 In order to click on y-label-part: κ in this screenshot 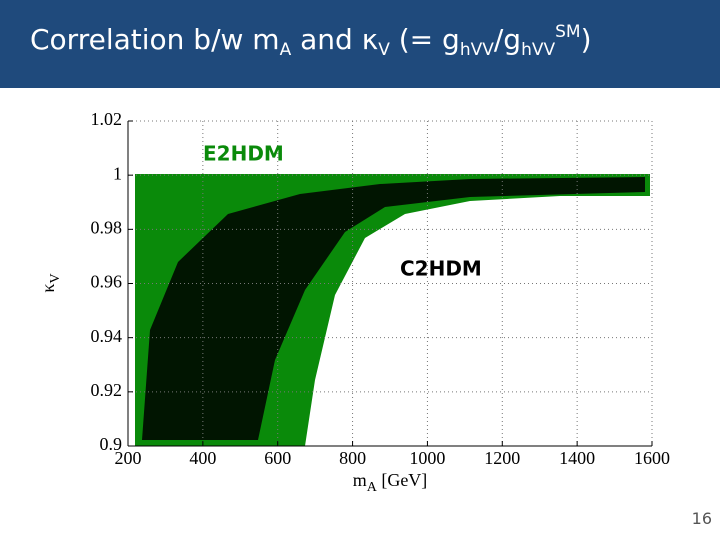, I will do `click(48, 288)`.